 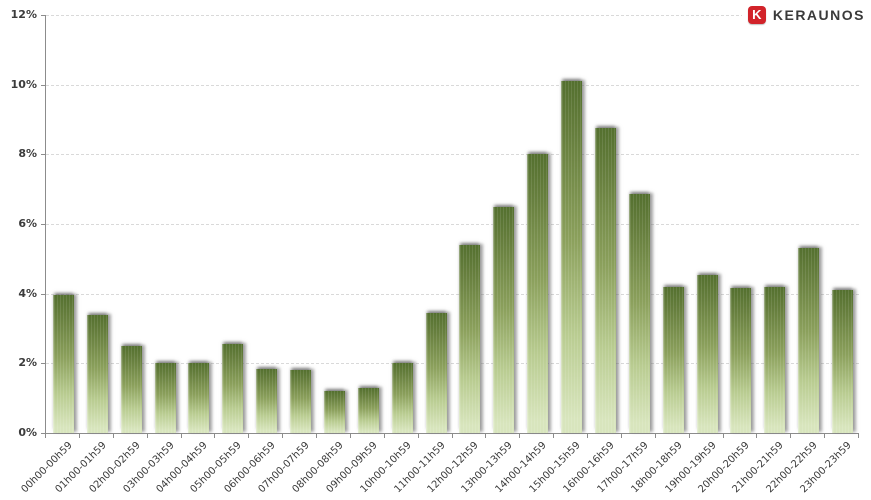 What do you see at coordinates (707, 353) in the screenshot?
I see `bar-19h00-19h59` at bounding box center [707, 353].